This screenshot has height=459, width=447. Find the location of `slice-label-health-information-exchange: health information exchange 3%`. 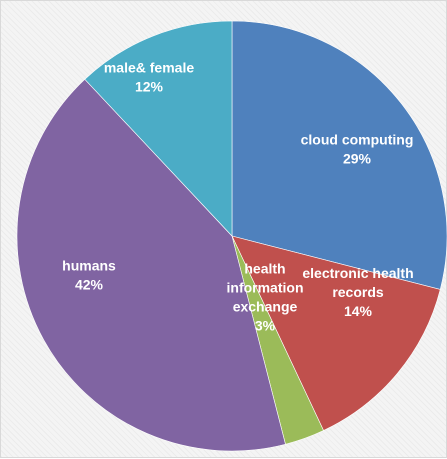

slice-label-health-information-exchange: health information exchange 3% is located at coordinates (265, 297).